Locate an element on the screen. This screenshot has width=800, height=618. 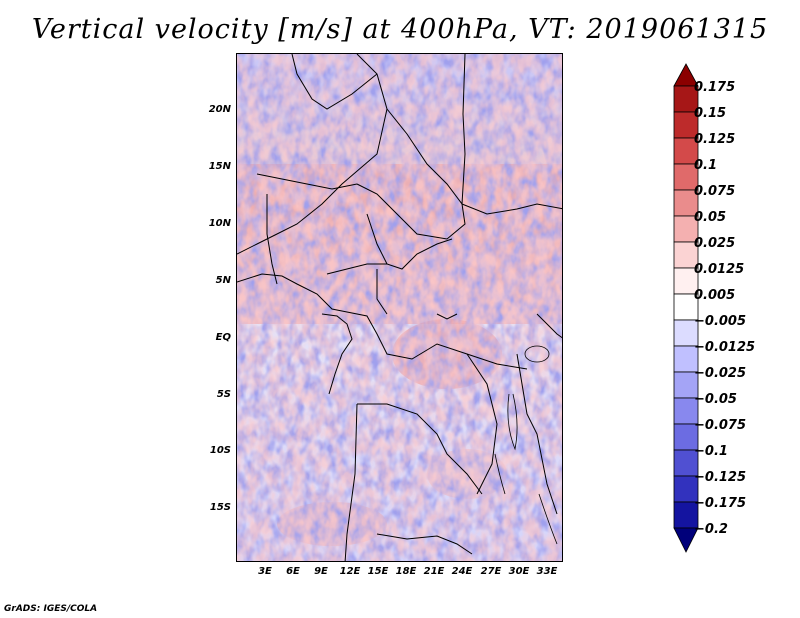
lon-label: 24E is located at coordinates (462, 571).